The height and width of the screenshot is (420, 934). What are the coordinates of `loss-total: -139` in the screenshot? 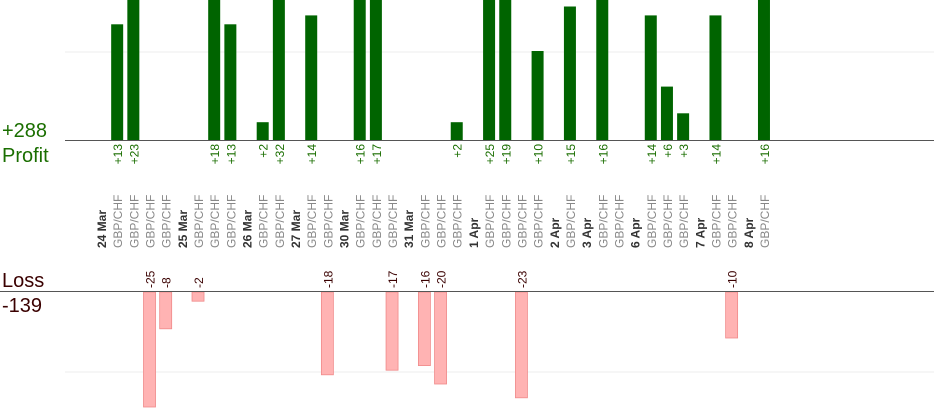 It's located at (22, 306).